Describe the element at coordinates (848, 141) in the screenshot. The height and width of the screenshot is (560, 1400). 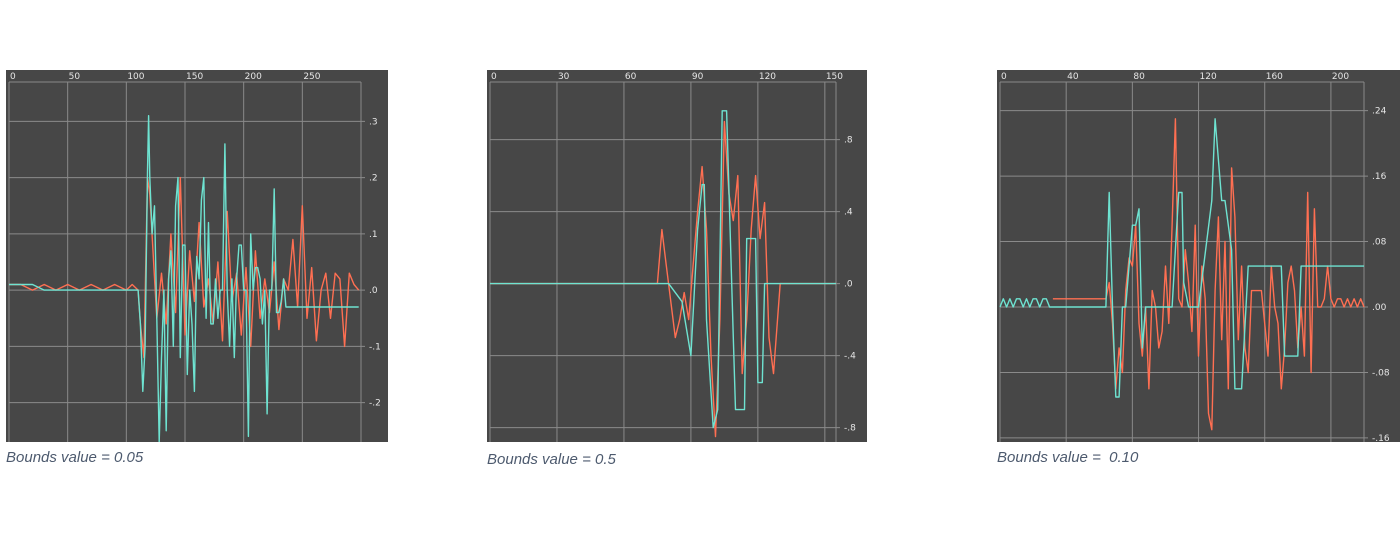
I see `y-tick-label: .8` at that location.